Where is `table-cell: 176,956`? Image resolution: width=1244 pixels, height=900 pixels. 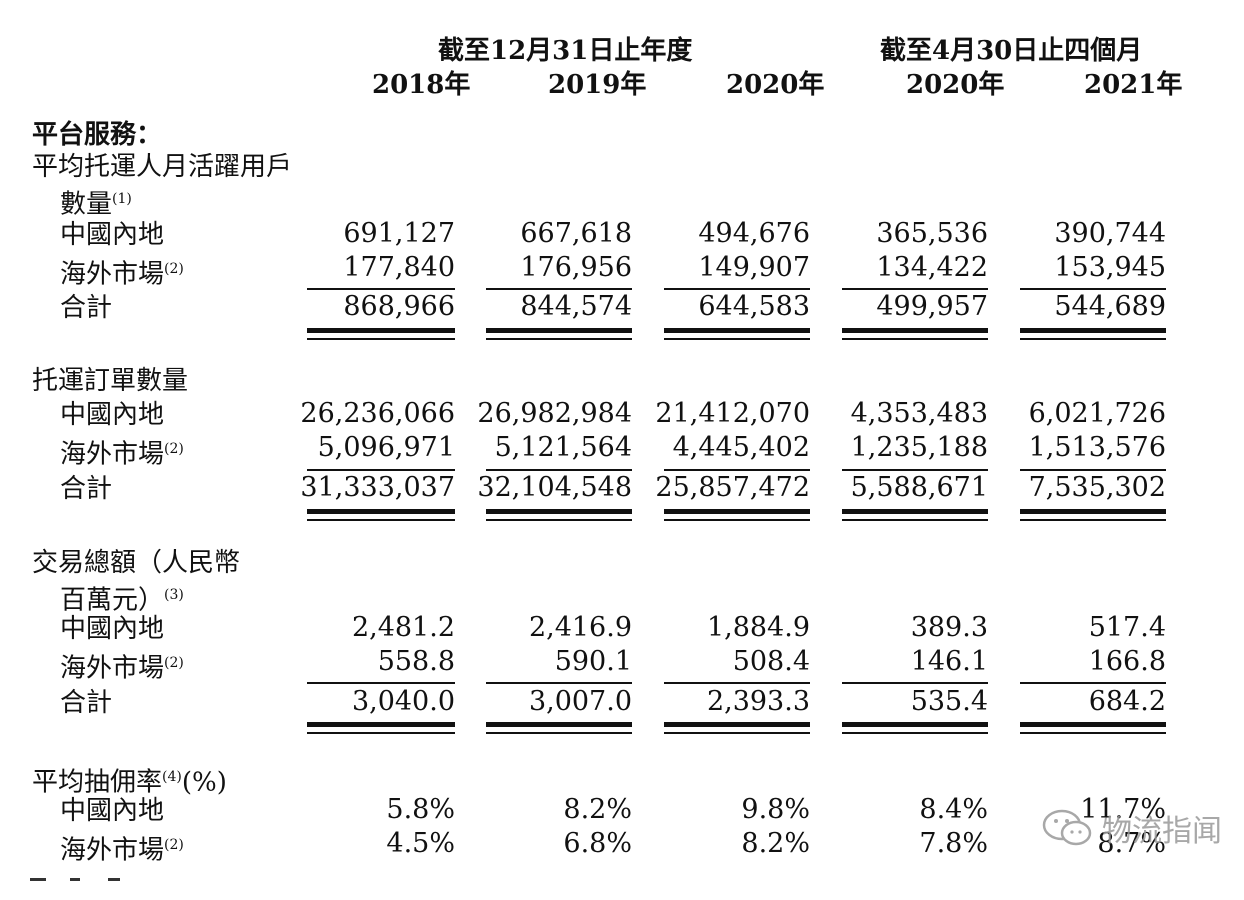
table-cell: 176,956 is located at coordinates (576, 267).